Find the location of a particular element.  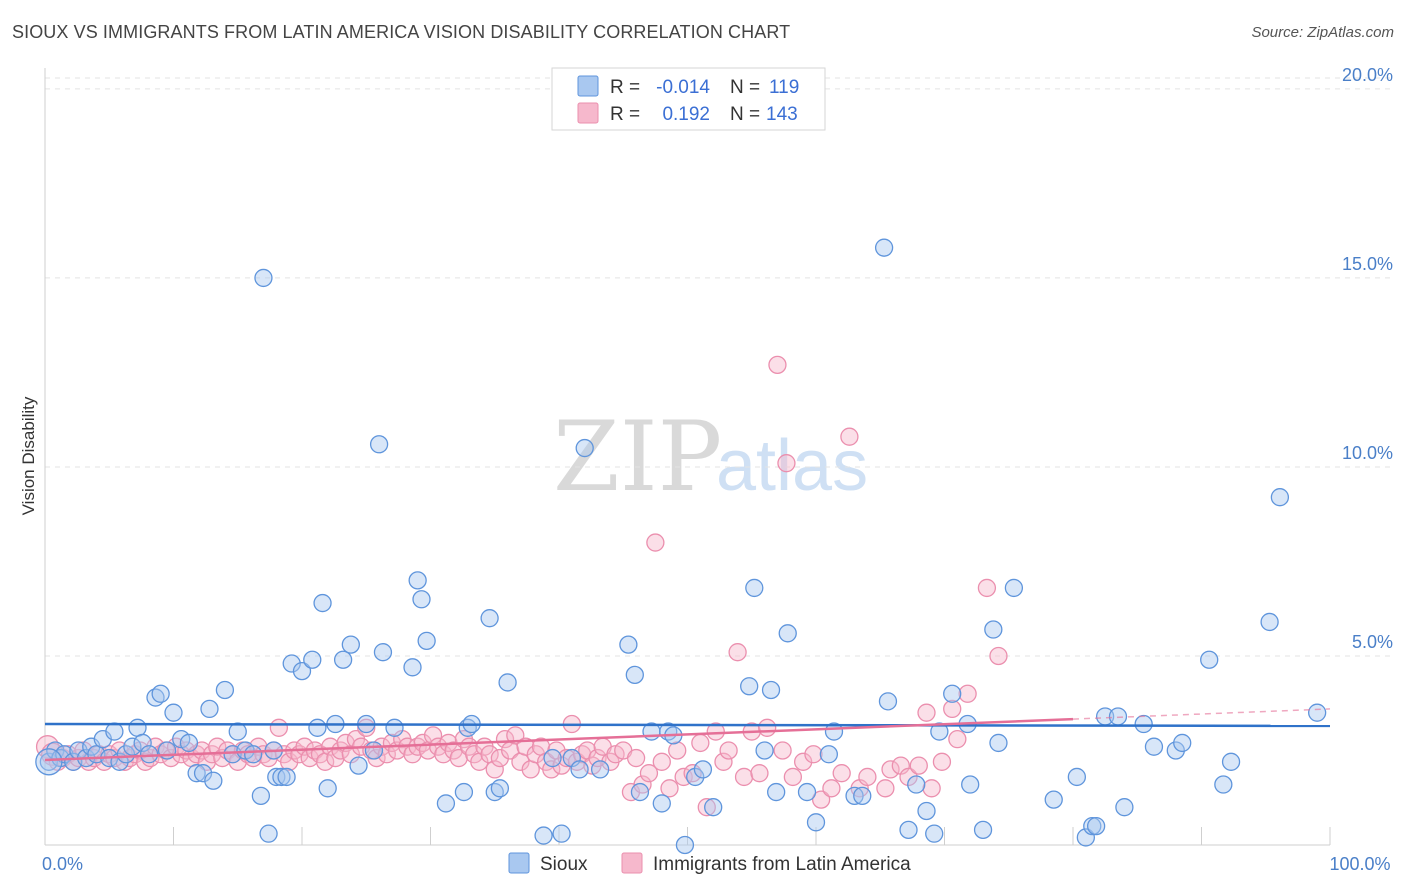

sioux-trend-line is located at coordinates (687, 725).